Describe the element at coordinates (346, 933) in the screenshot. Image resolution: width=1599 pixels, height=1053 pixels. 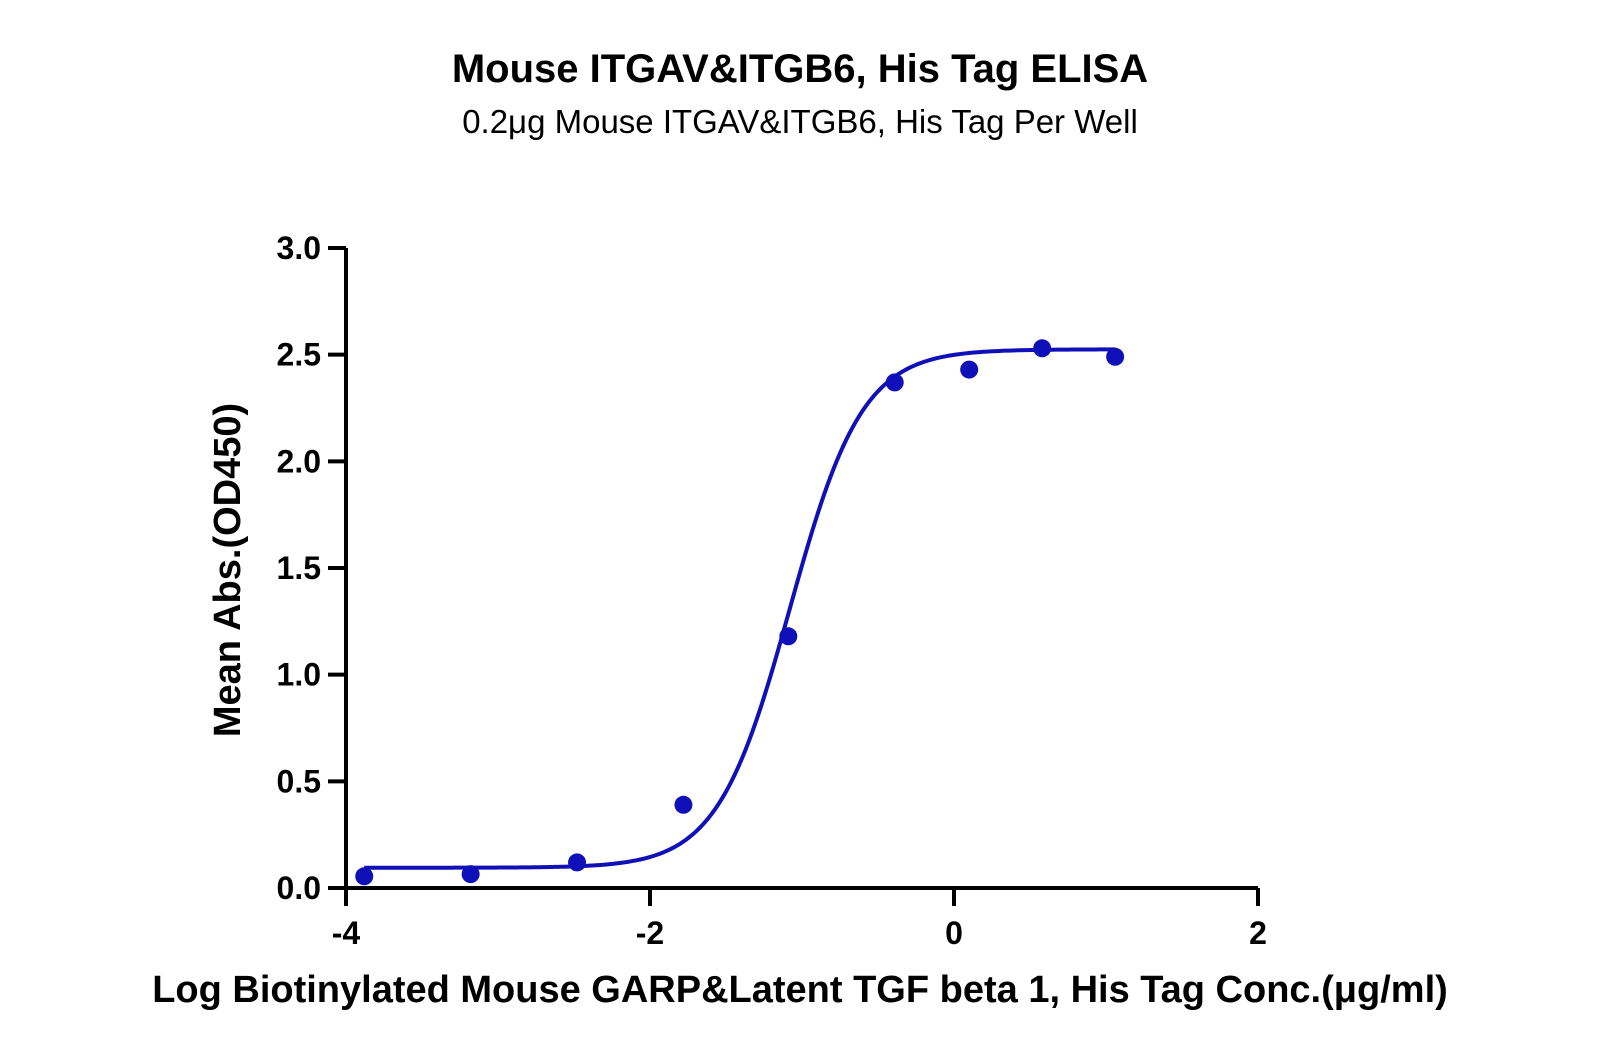
I see `x-tick-label: -4` at that location.